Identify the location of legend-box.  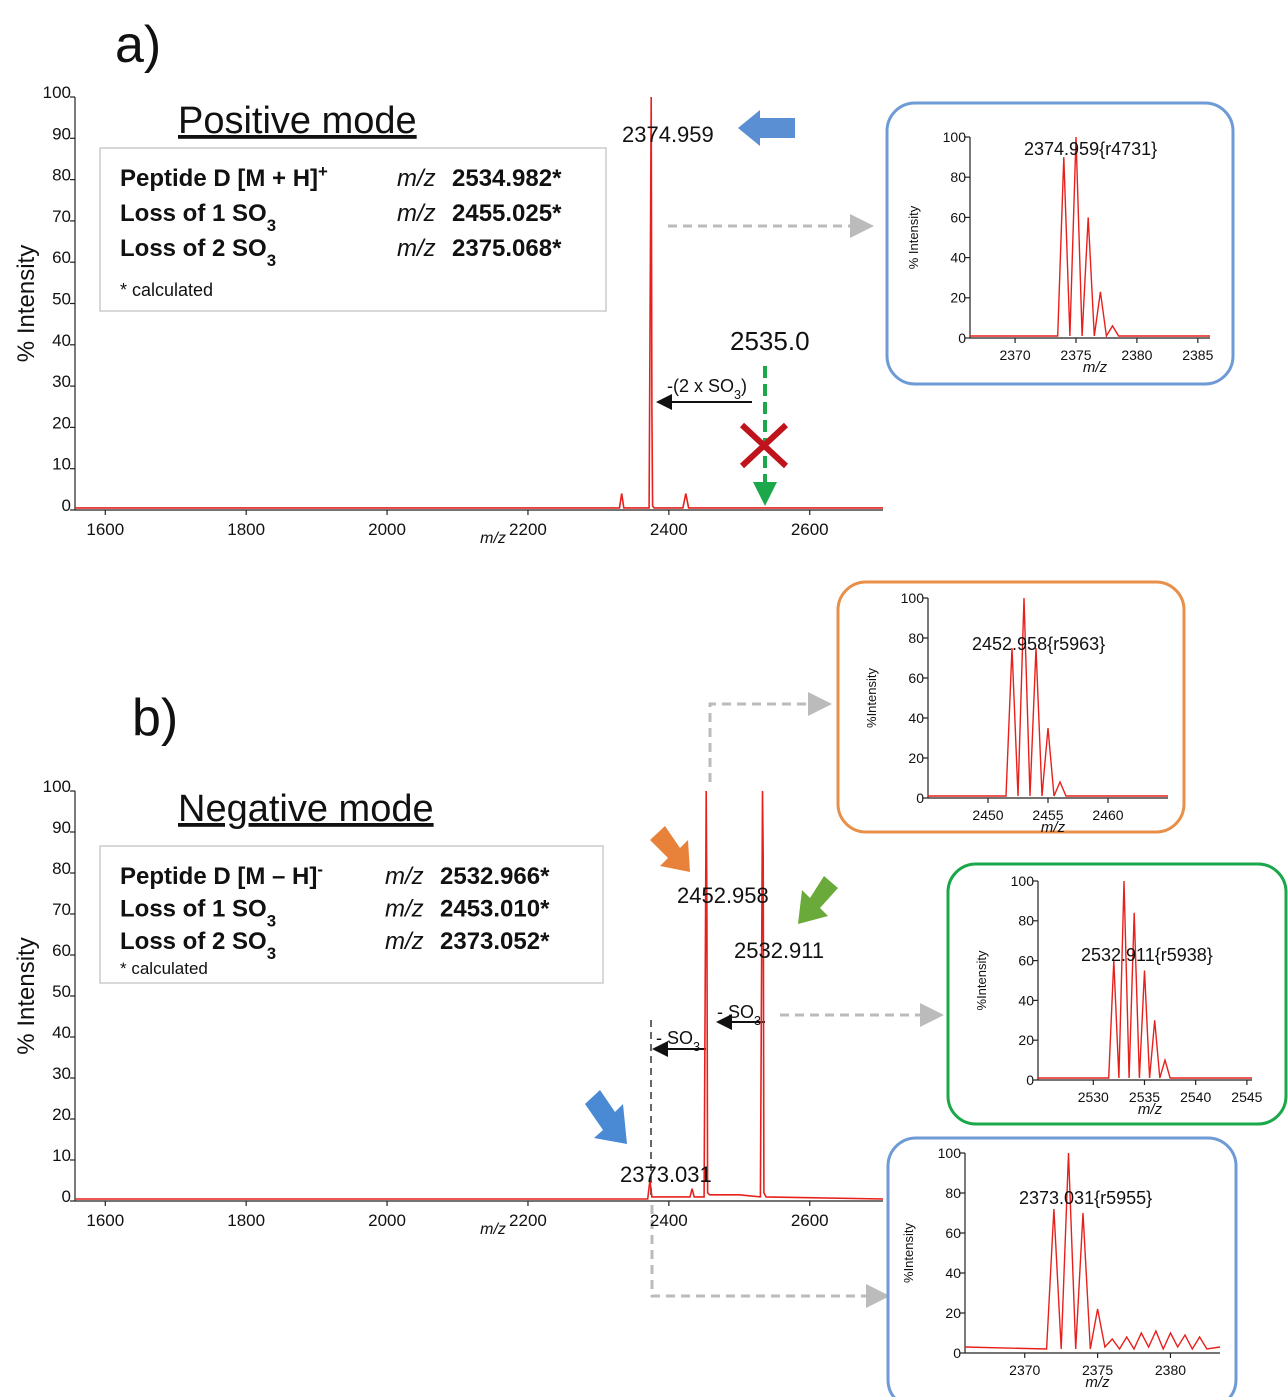
(351, 914).